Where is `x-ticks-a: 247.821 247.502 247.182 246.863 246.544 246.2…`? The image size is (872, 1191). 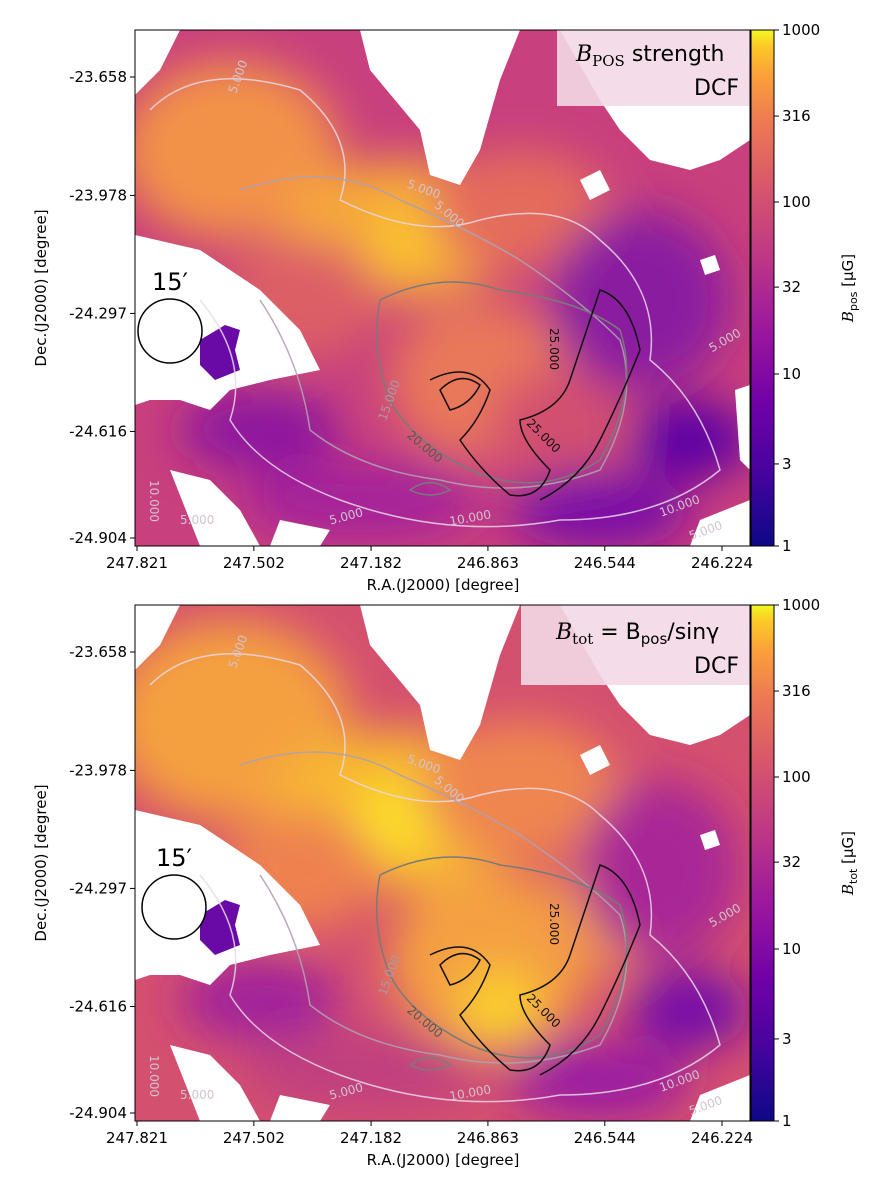 x-ticks-a: 247.821 247.502 247.182 246.863 246.544 246.2… is located at coordinates (429, 559).